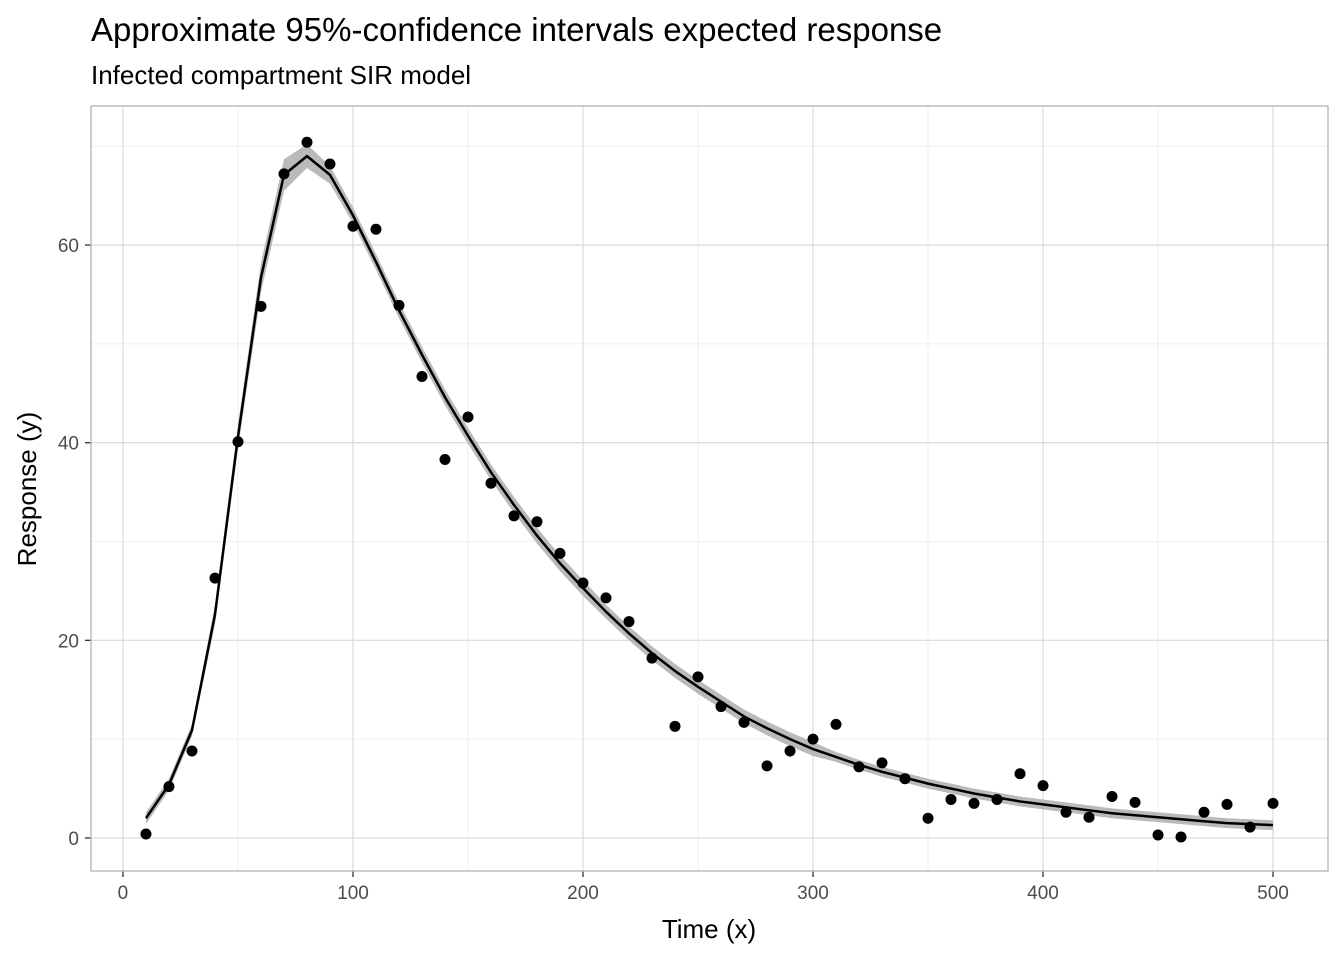 The image size is (1344, 965). What do you see at coordinates (281, 75) in the screenshot?
I see `chart-subtitle: Infected compartment SIR model` at bounding box center [281, 75].